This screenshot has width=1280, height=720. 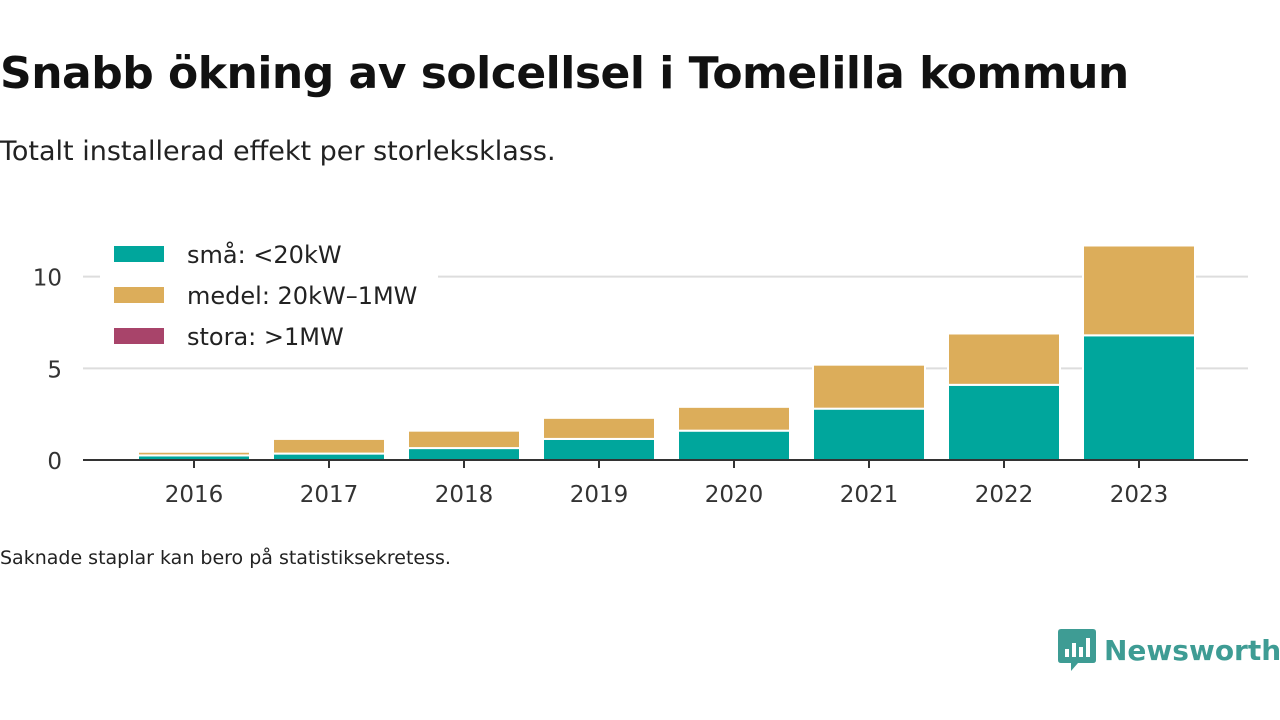 I want to click on x-tick-label: 2021, so click(x=869, y=495).